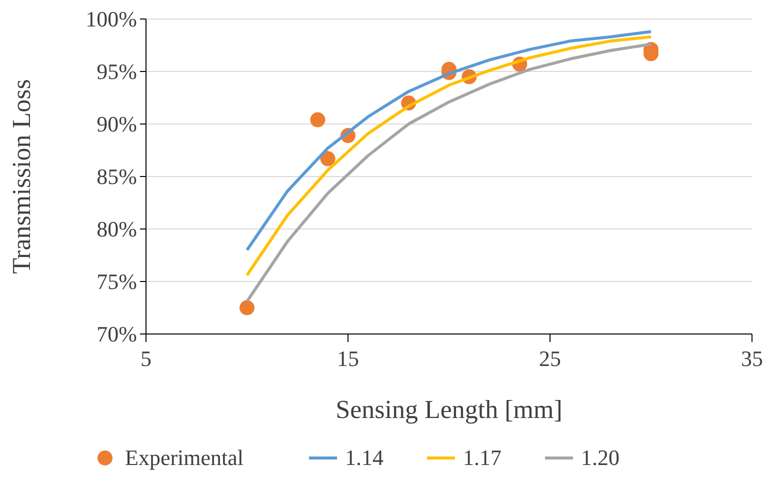 The width and height of the screenshot is (780, 489). What do you see at coordinates (752, 358) in the screenshot?
I see `x-tick-label: 35` at bounding box center [752, 358].